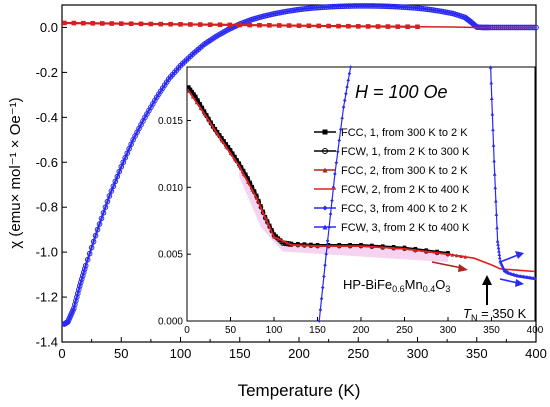 The width and height of the screenshot is (550, 407). What do you see at coordinates (391, 171) in the screenshot?
I see `legend-item: FCC, 2, from 300 K to 2 K` at bounding box center [391, 171].